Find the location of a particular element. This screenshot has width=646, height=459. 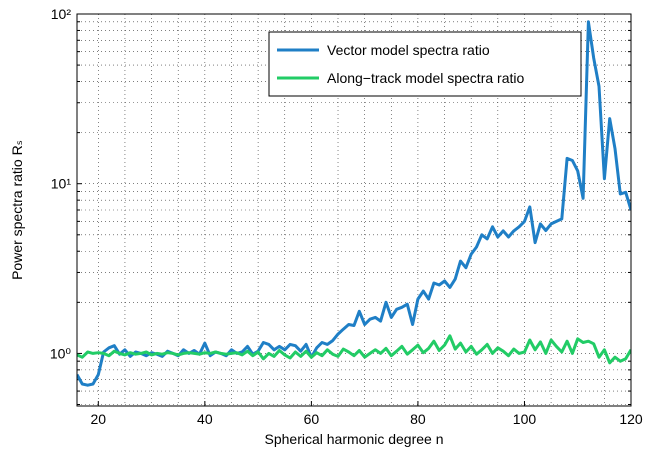

x-axis-label: Spherical harmonic degree n is located at coordinates (354, 439).